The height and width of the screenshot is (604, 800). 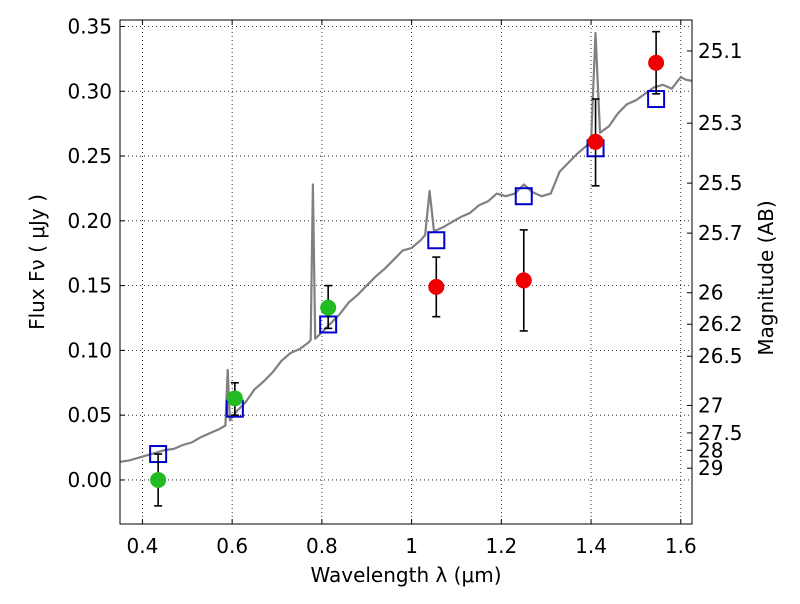 I want to click on y2-tick-label: 27, so click(x=710, y=405).